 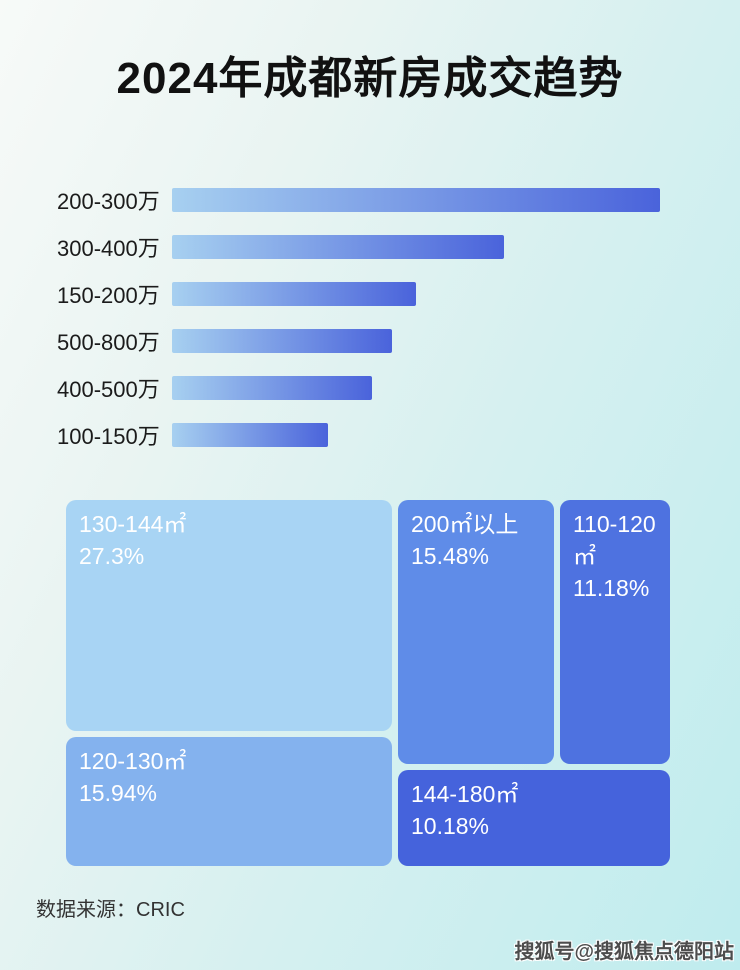 I want to click on watermark-text: 搜狐号@搜狐焦点德阳站, so click(x=624, y=952).